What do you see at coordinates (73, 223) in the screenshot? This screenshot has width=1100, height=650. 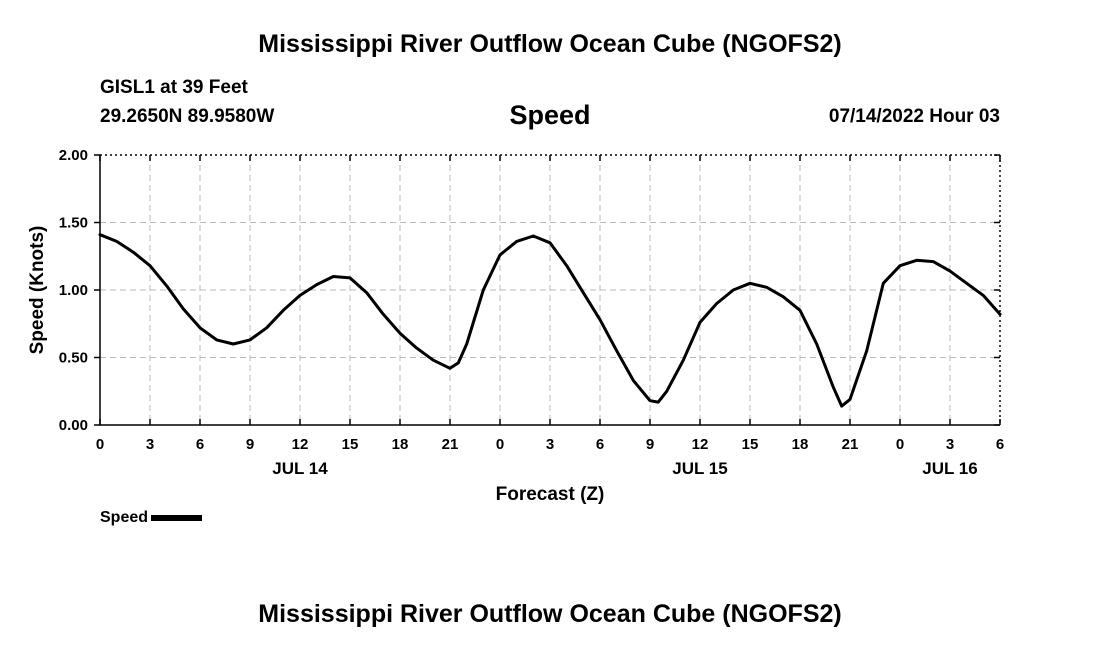 I see `y-tick-label: 1.50` at bounding box center [73, 223].